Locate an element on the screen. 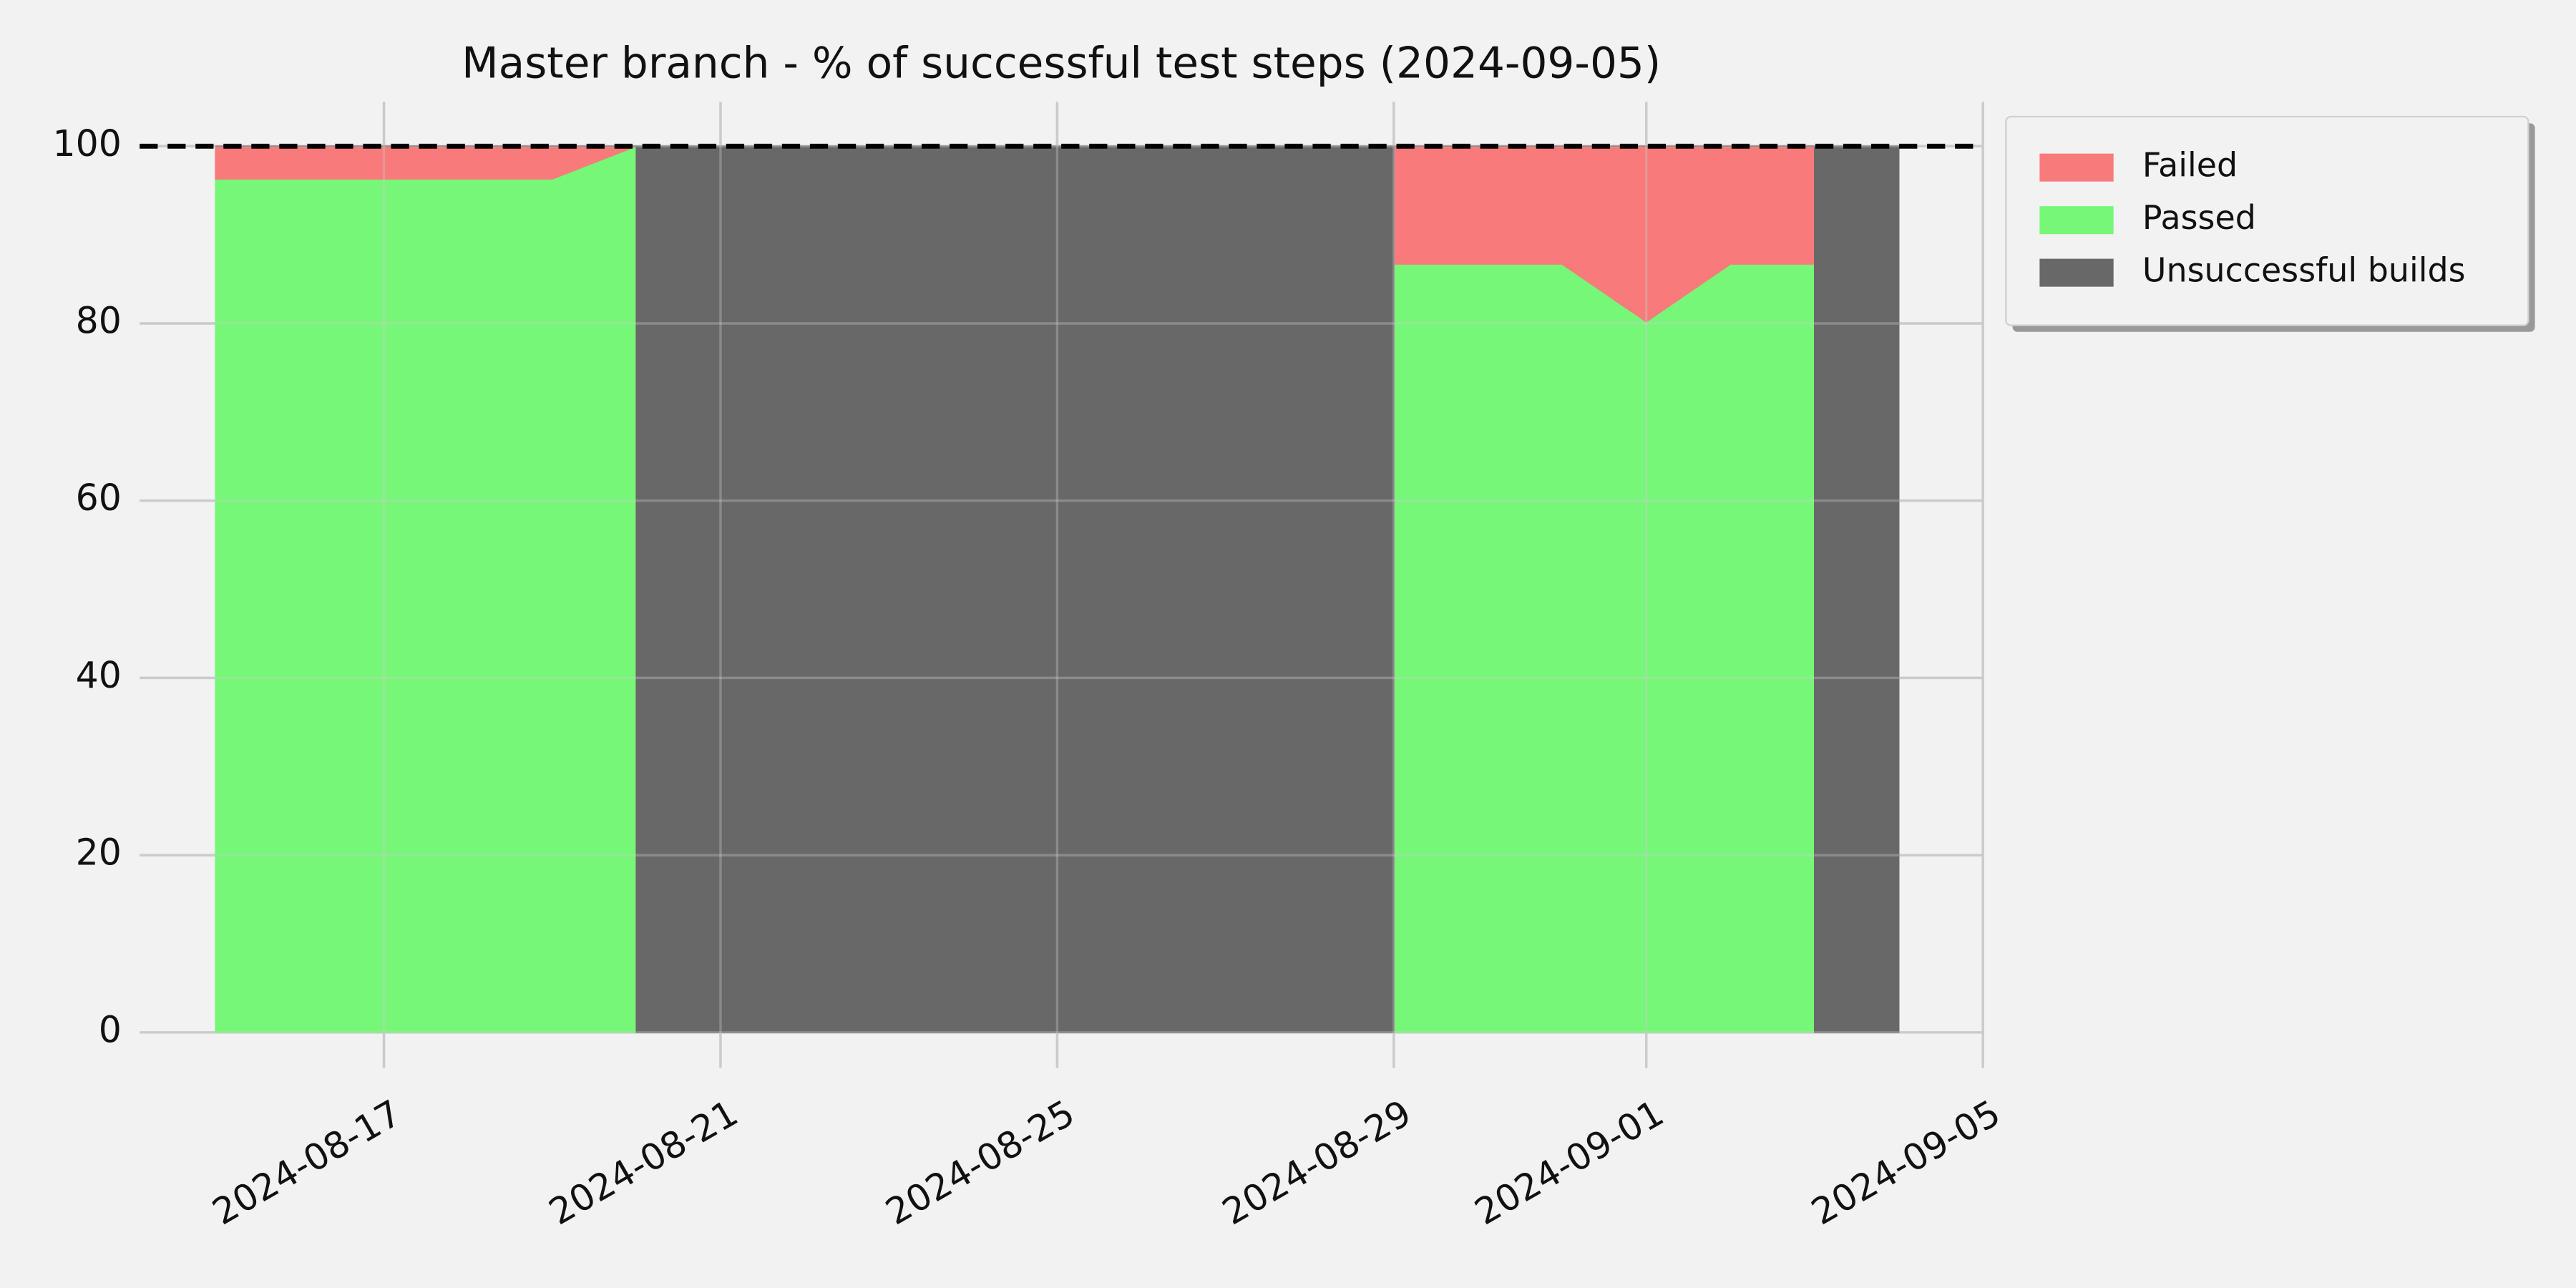  y-tick-label: 80 is located at coordinates (99, 320).